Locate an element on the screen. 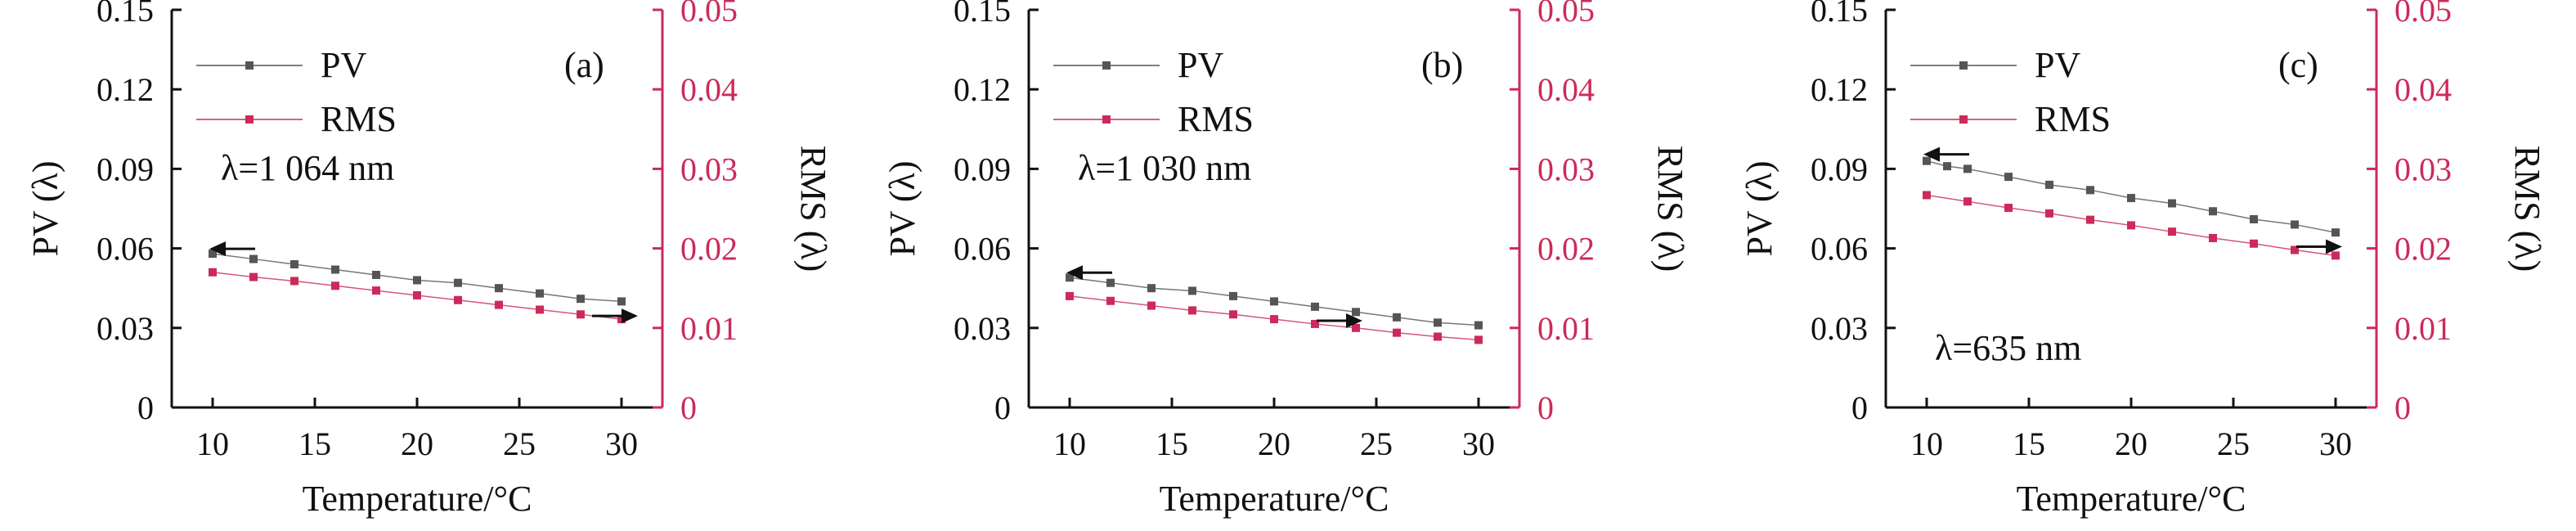 This screenshot has width=2576, height=531. panel-label: (c) is located at coordinates (2298, 65).